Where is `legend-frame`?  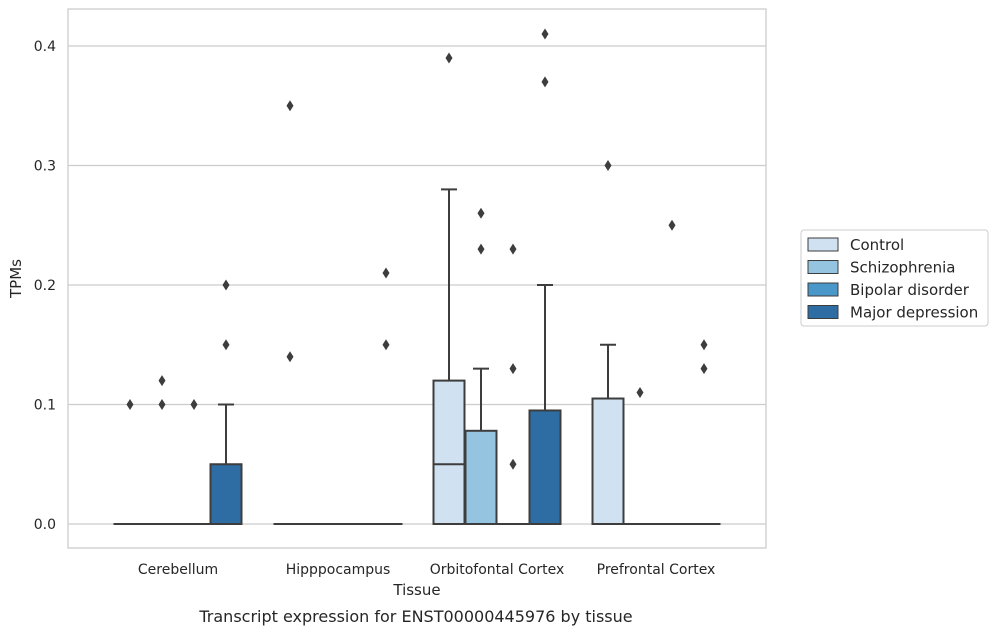 legend-frame is located at coordinates (894, 278).